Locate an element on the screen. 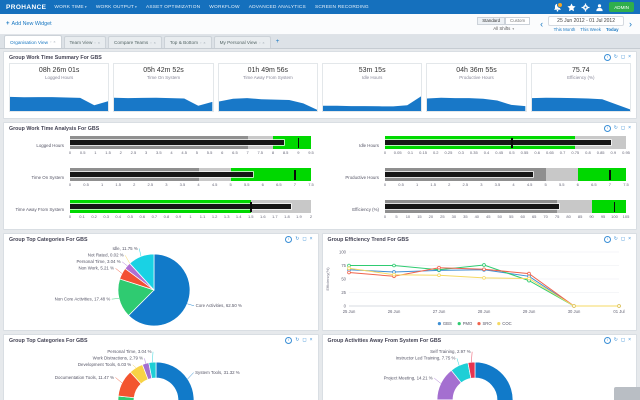  add-widget-link: + Add New Widget is located at coordinates (29, 24).